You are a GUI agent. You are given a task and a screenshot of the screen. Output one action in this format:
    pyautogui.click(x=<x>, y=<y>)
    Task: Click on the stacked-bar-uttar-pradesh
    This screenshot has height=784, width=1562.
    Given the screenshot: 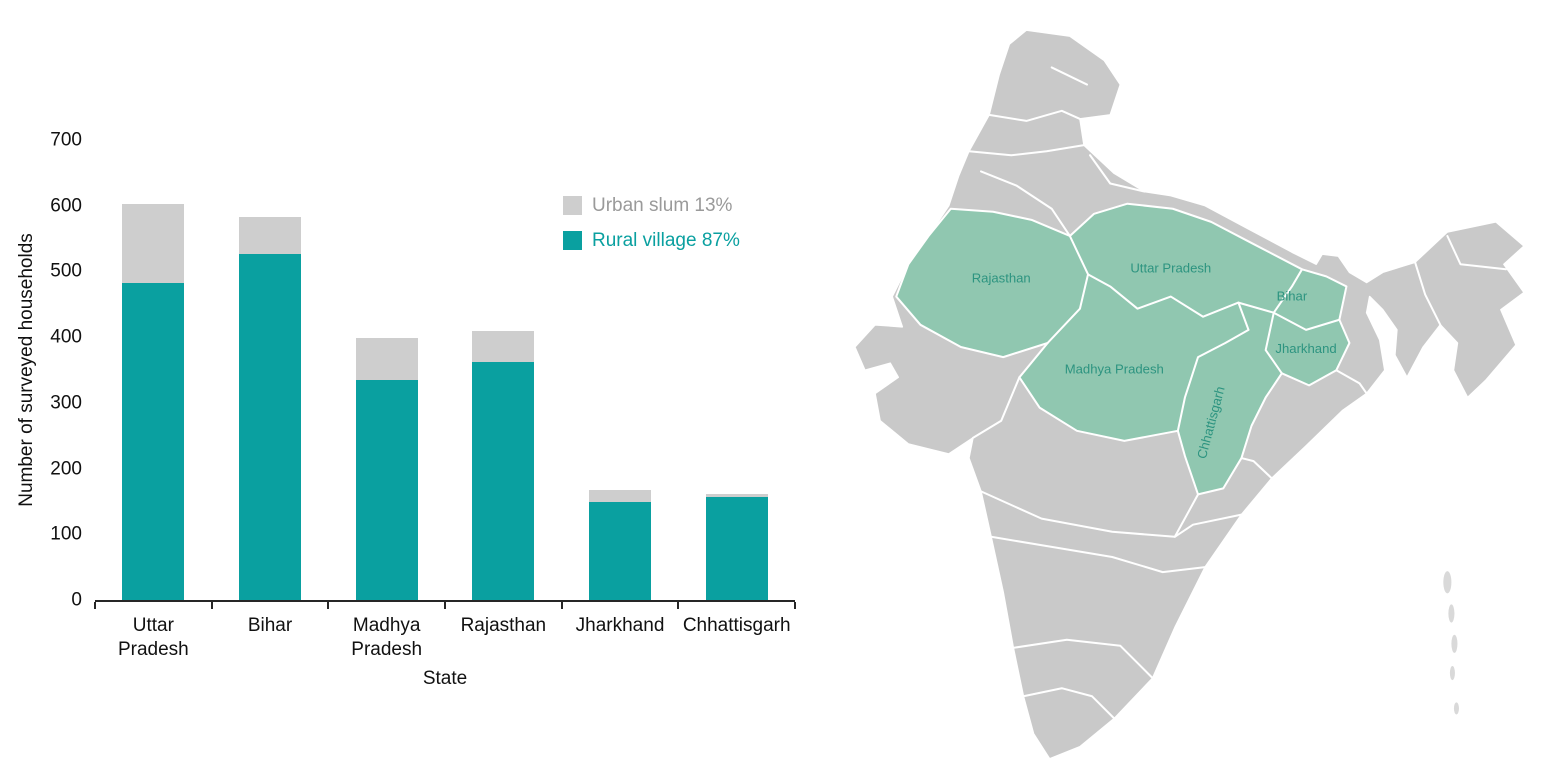 What is the action you would take?
    pyautogui.click(x=153, y=370)
    